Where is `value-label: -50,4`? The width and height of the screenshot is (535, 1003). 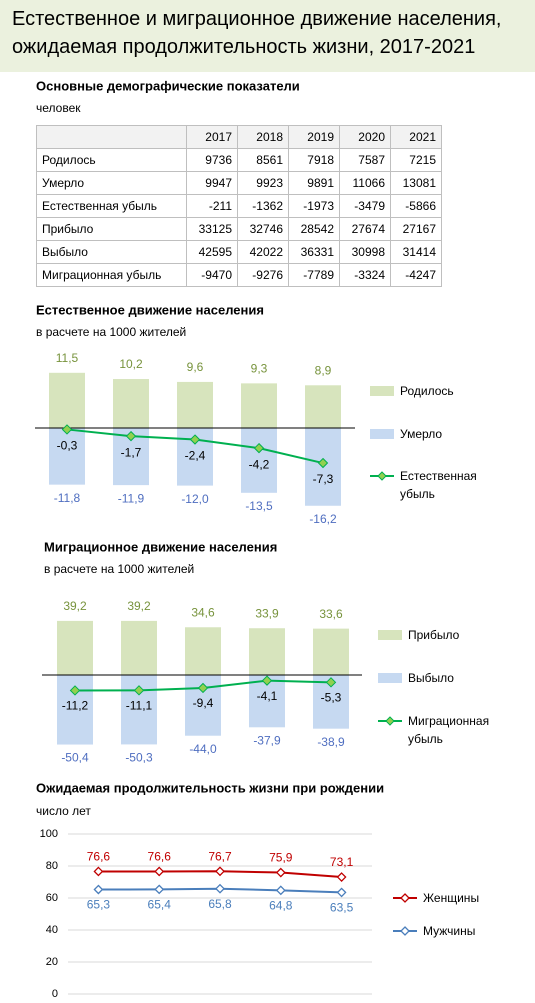 value-label: -50,4 is located at coordinates (75, 758).